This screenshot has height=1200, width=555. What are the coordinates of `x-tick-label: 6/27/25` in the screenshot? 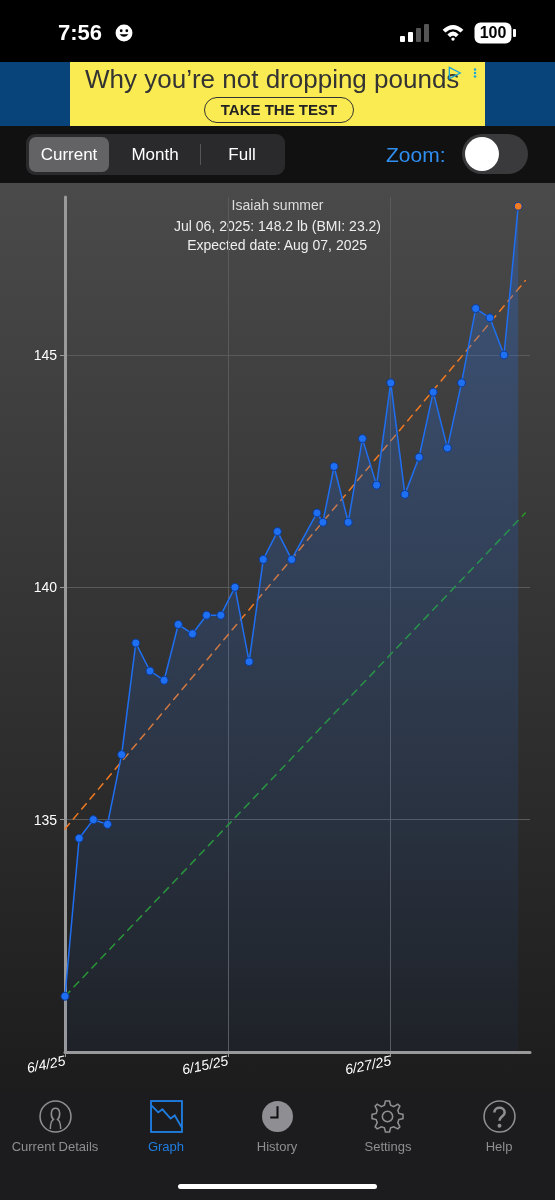 It's located at (368, 1065).